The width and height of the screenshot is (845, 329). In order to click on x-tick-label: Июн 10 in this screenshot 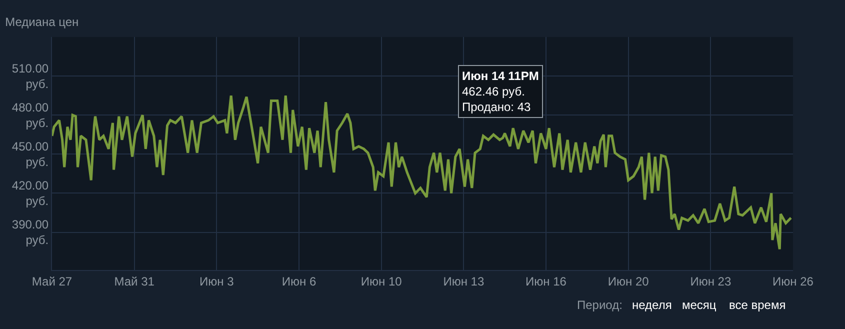, I will do `click(381, 281)`.